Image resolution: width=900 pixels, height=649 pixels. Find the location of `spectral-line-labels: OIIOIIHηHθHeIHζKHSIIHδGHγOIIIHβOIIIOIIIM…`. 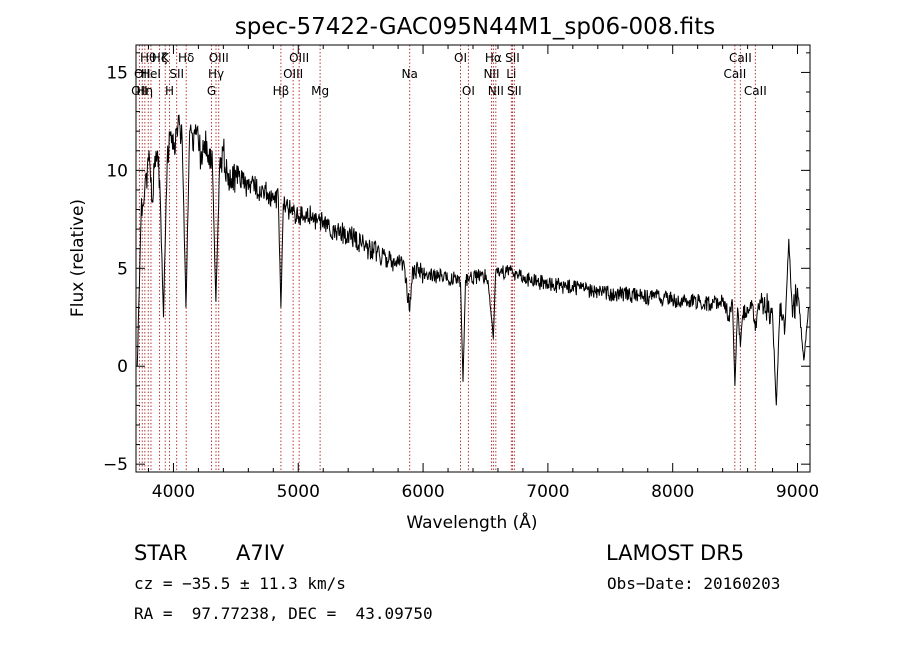

spectral-line-labels: OIIOIIHηHθHeIHζKHSIIHδGHγOIIIHβOIIIOIIIM… is located at coordinates (449, 74).